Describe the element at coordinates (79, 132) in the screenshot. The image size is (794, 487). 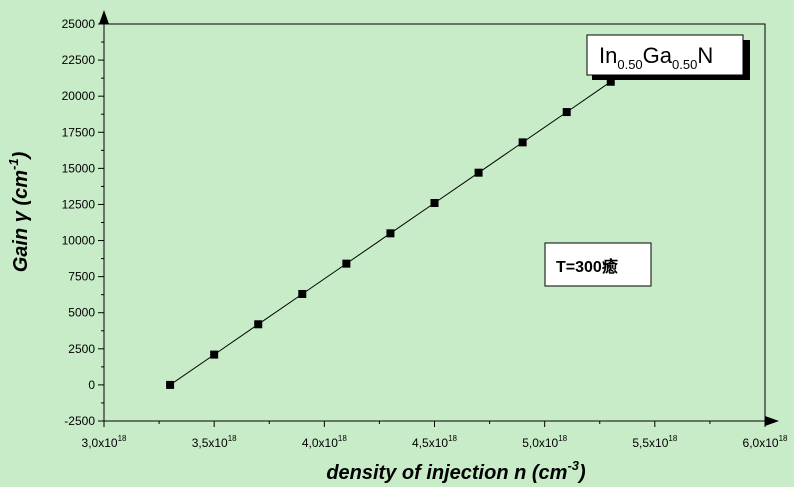
I see `y-tick-label: 17500` at that location.